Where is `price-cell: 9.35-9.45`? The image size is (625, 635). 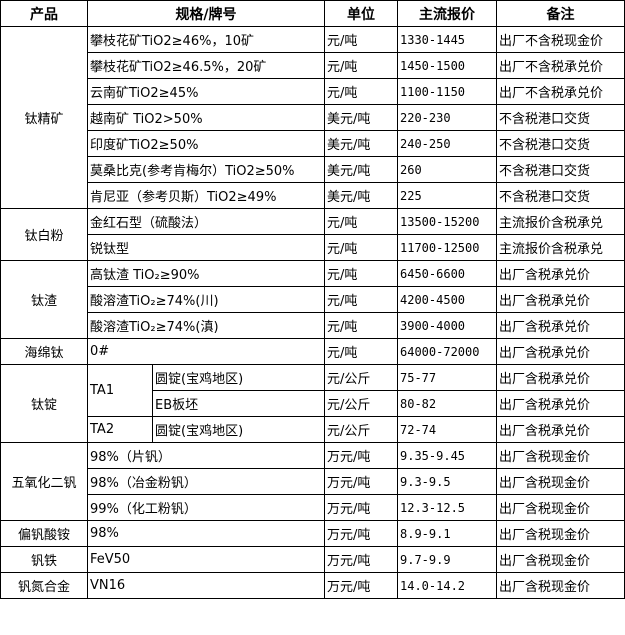
price-cell: 9.35-9.45 is located at coordinates (447, 455).